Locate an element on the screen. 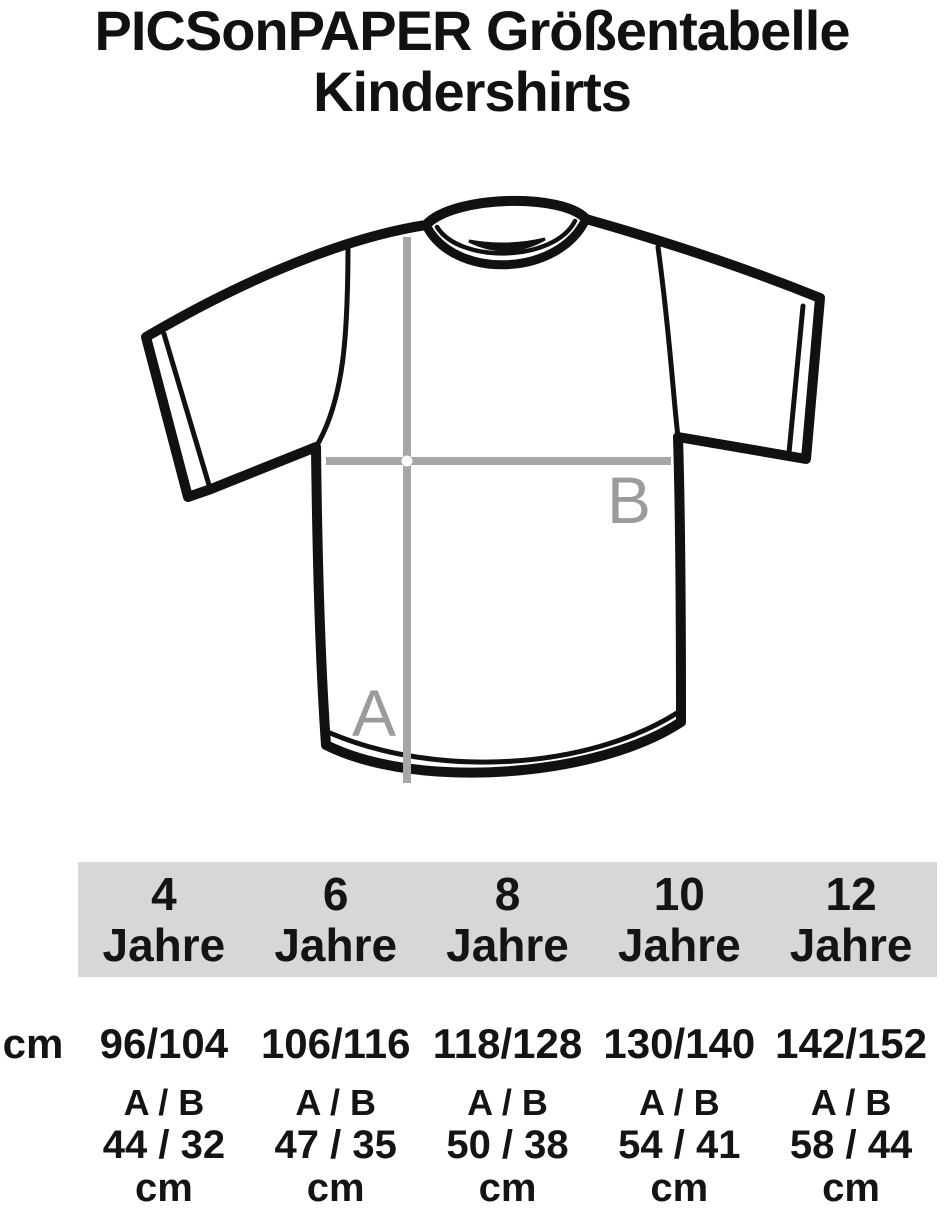  age-value: 8 is located at coordinates (507, 894).